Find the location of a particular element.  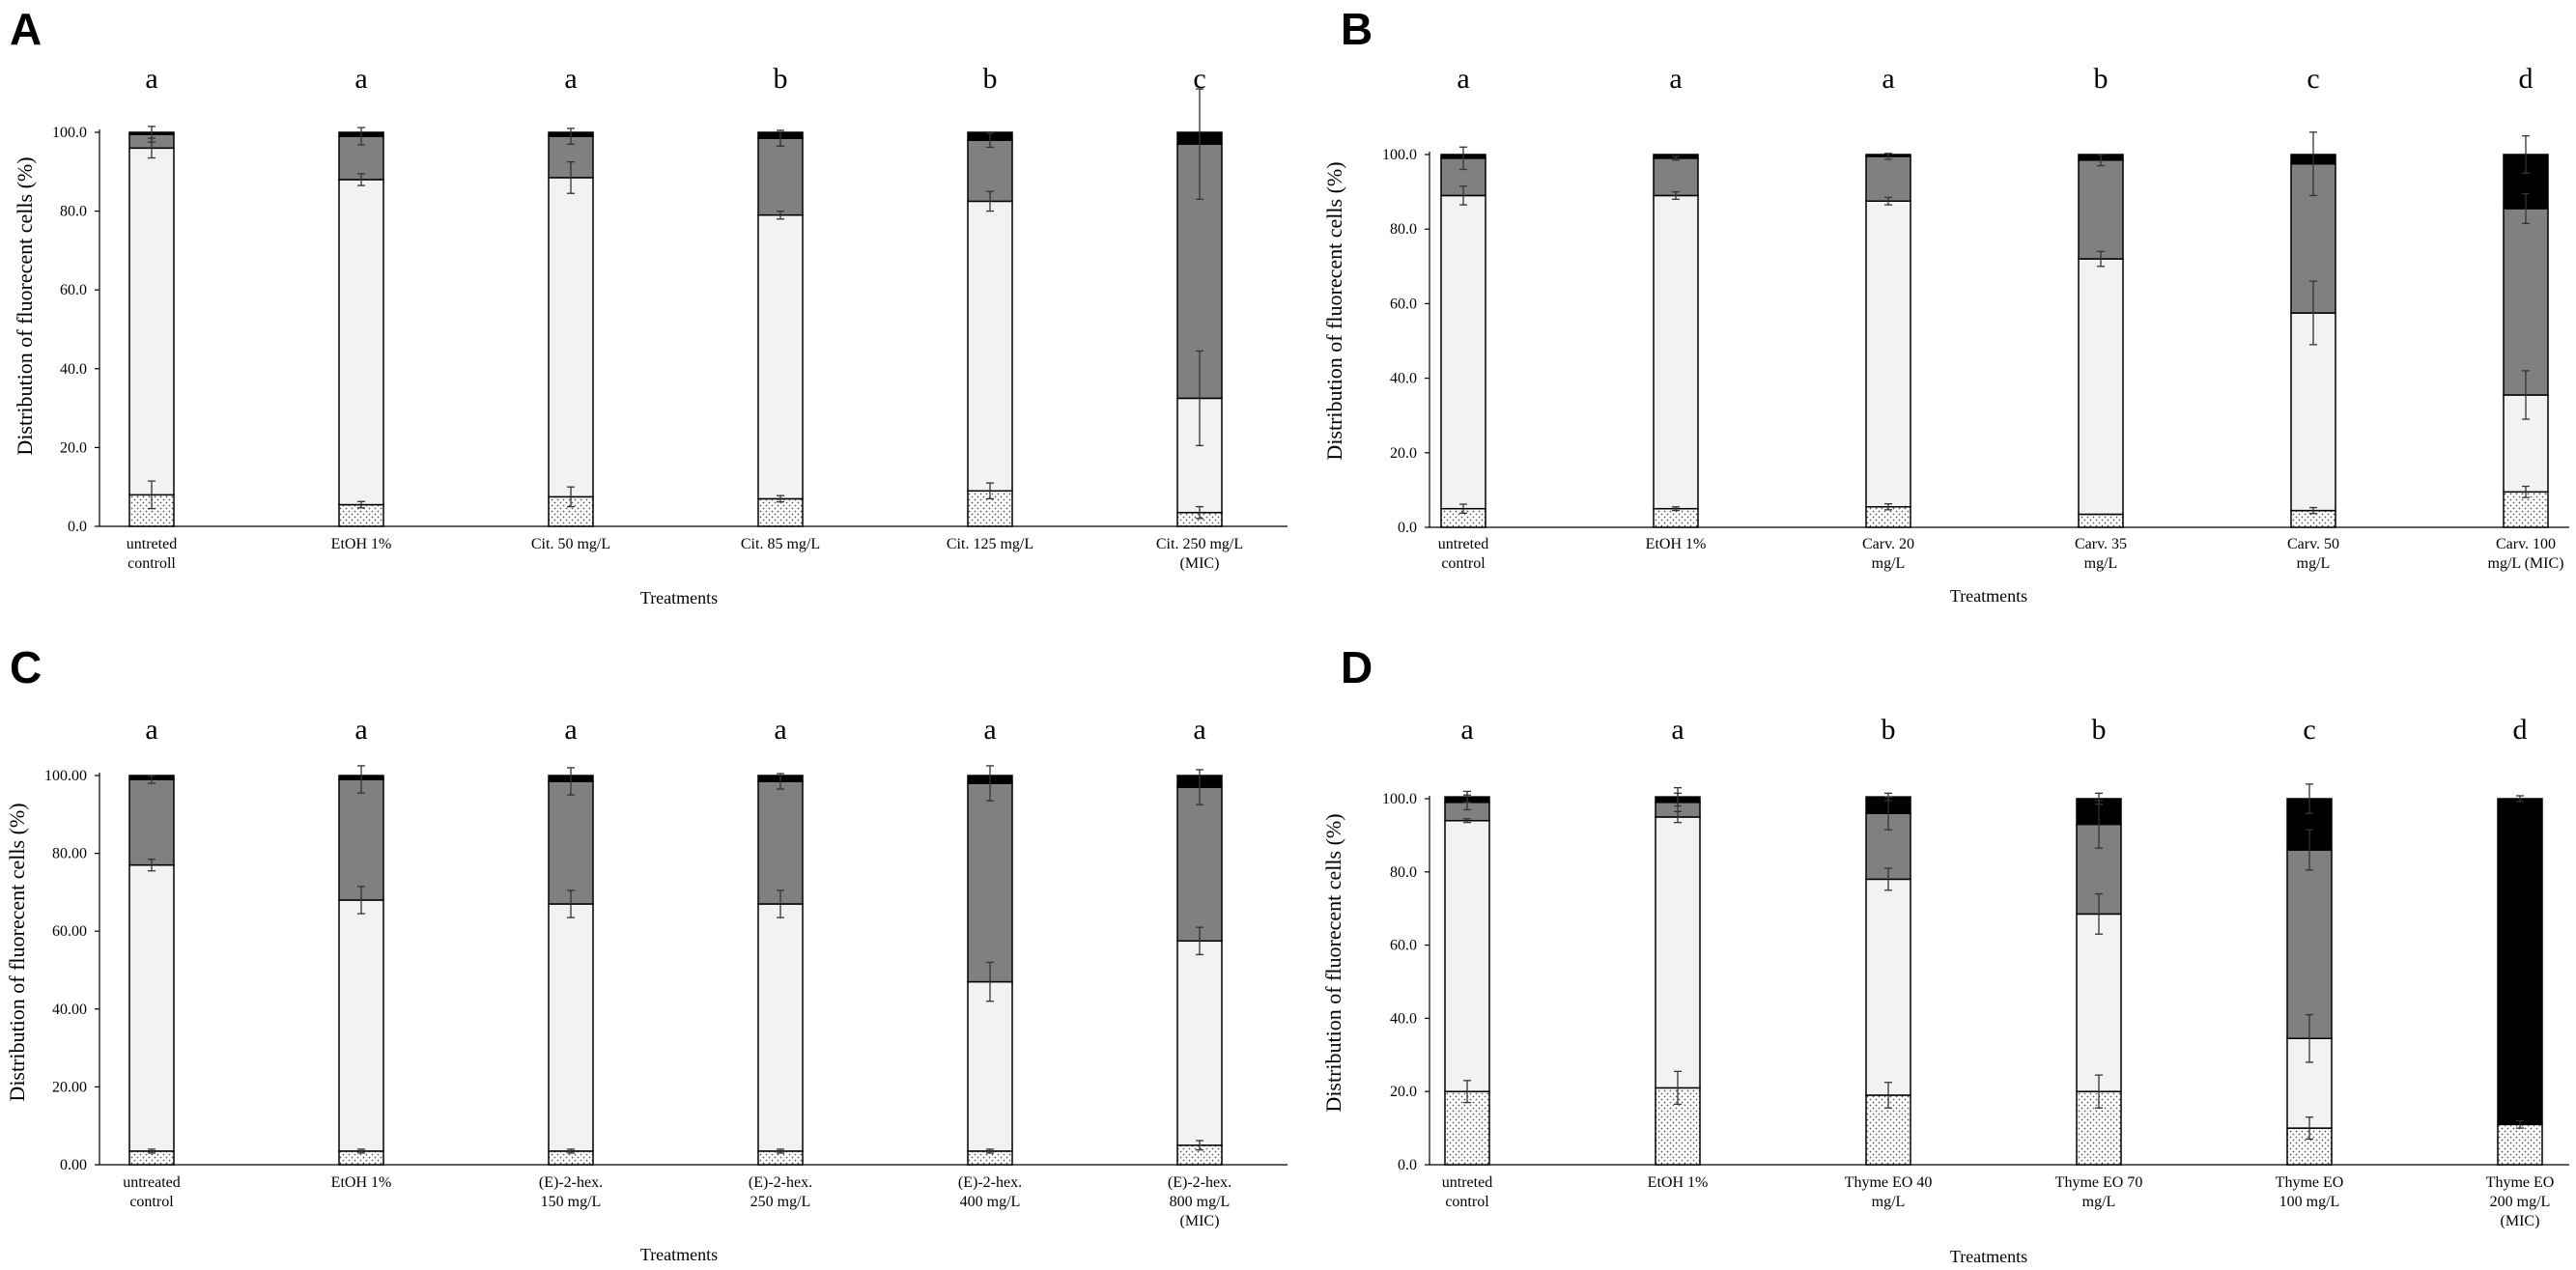

y-tick-label: 60.00 is located at coordinates (69, 931).